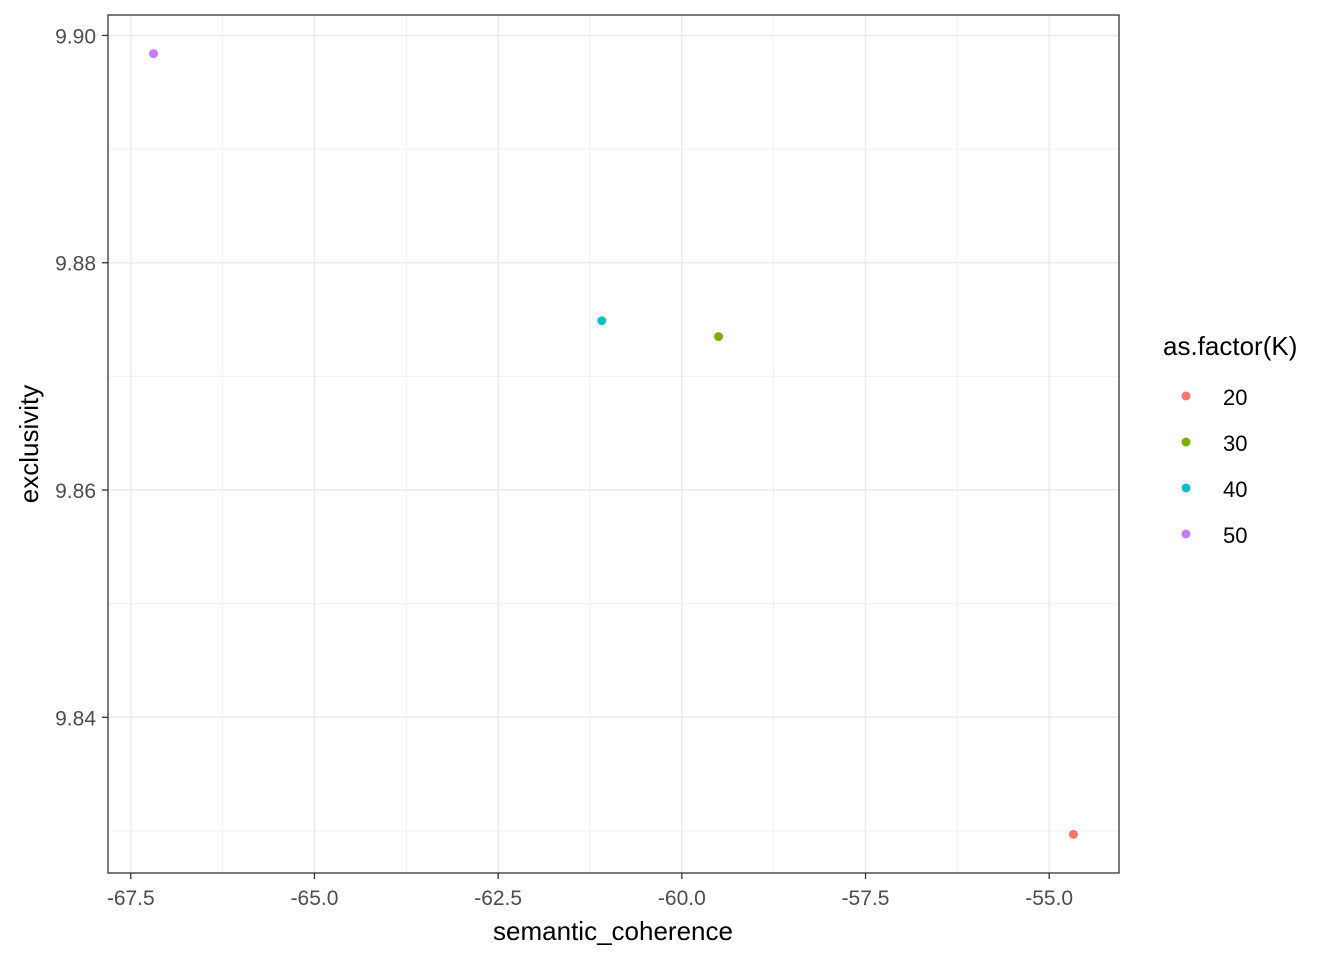  I want to click on x-tick-label: -65.0, so click(315, 898).